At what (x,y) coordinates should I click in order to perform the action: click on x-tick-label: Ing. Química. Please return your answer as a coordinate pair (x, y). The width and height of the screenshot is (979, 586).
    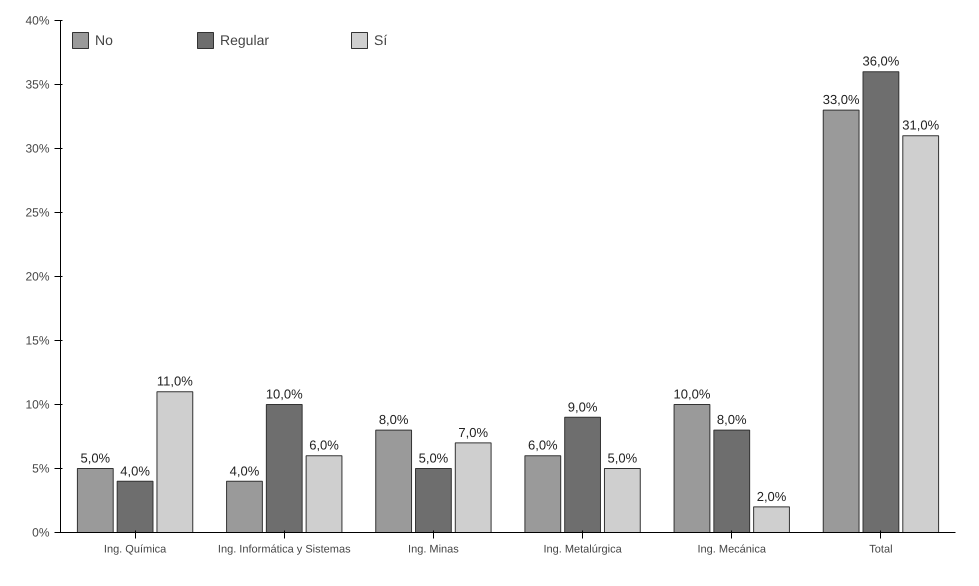
    Looking at the image, I should click on (136, 550).